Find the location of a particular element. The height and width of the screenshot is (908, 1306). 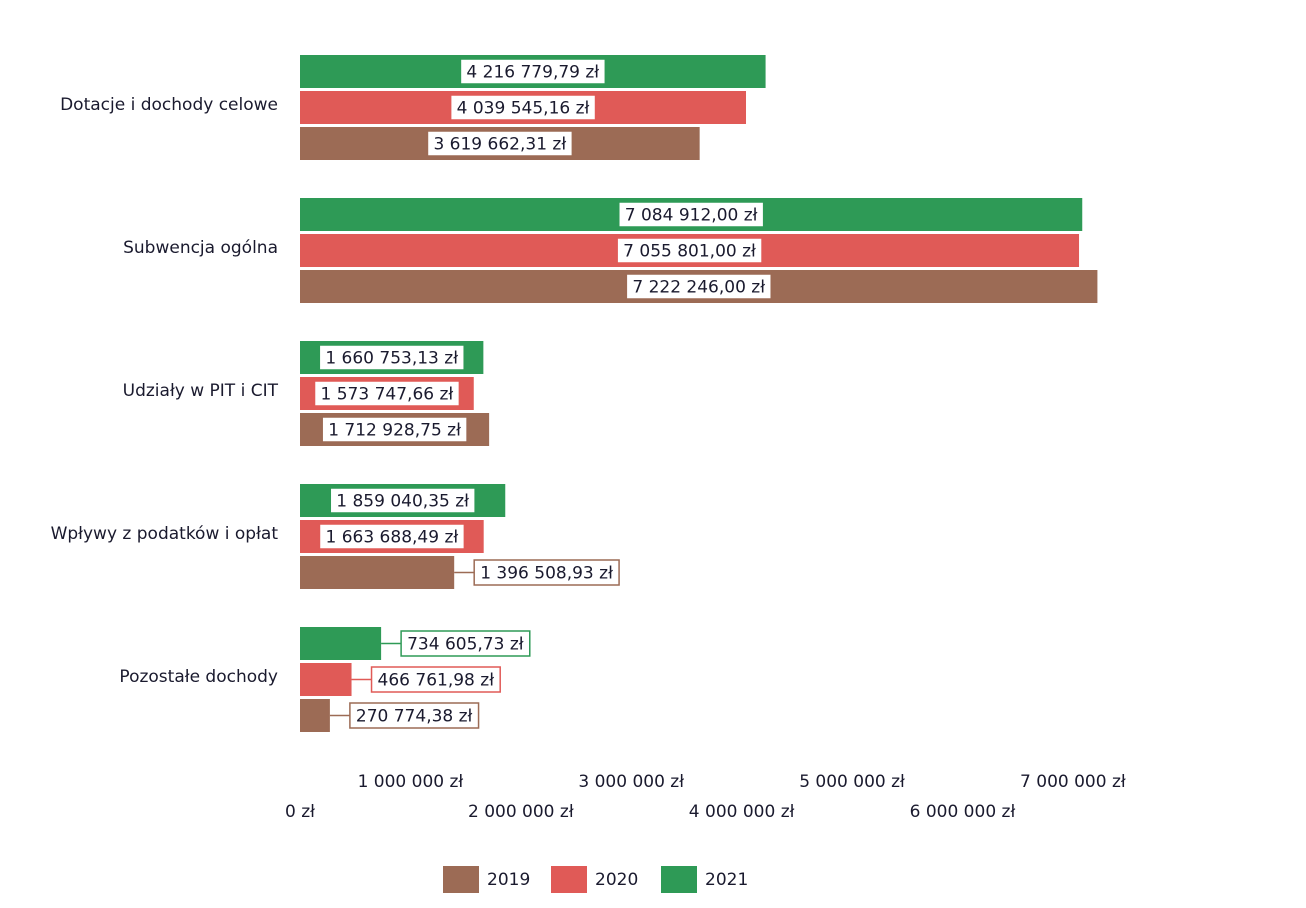

category-label: Pozostałe dochody is located at coordinates (198, 677).